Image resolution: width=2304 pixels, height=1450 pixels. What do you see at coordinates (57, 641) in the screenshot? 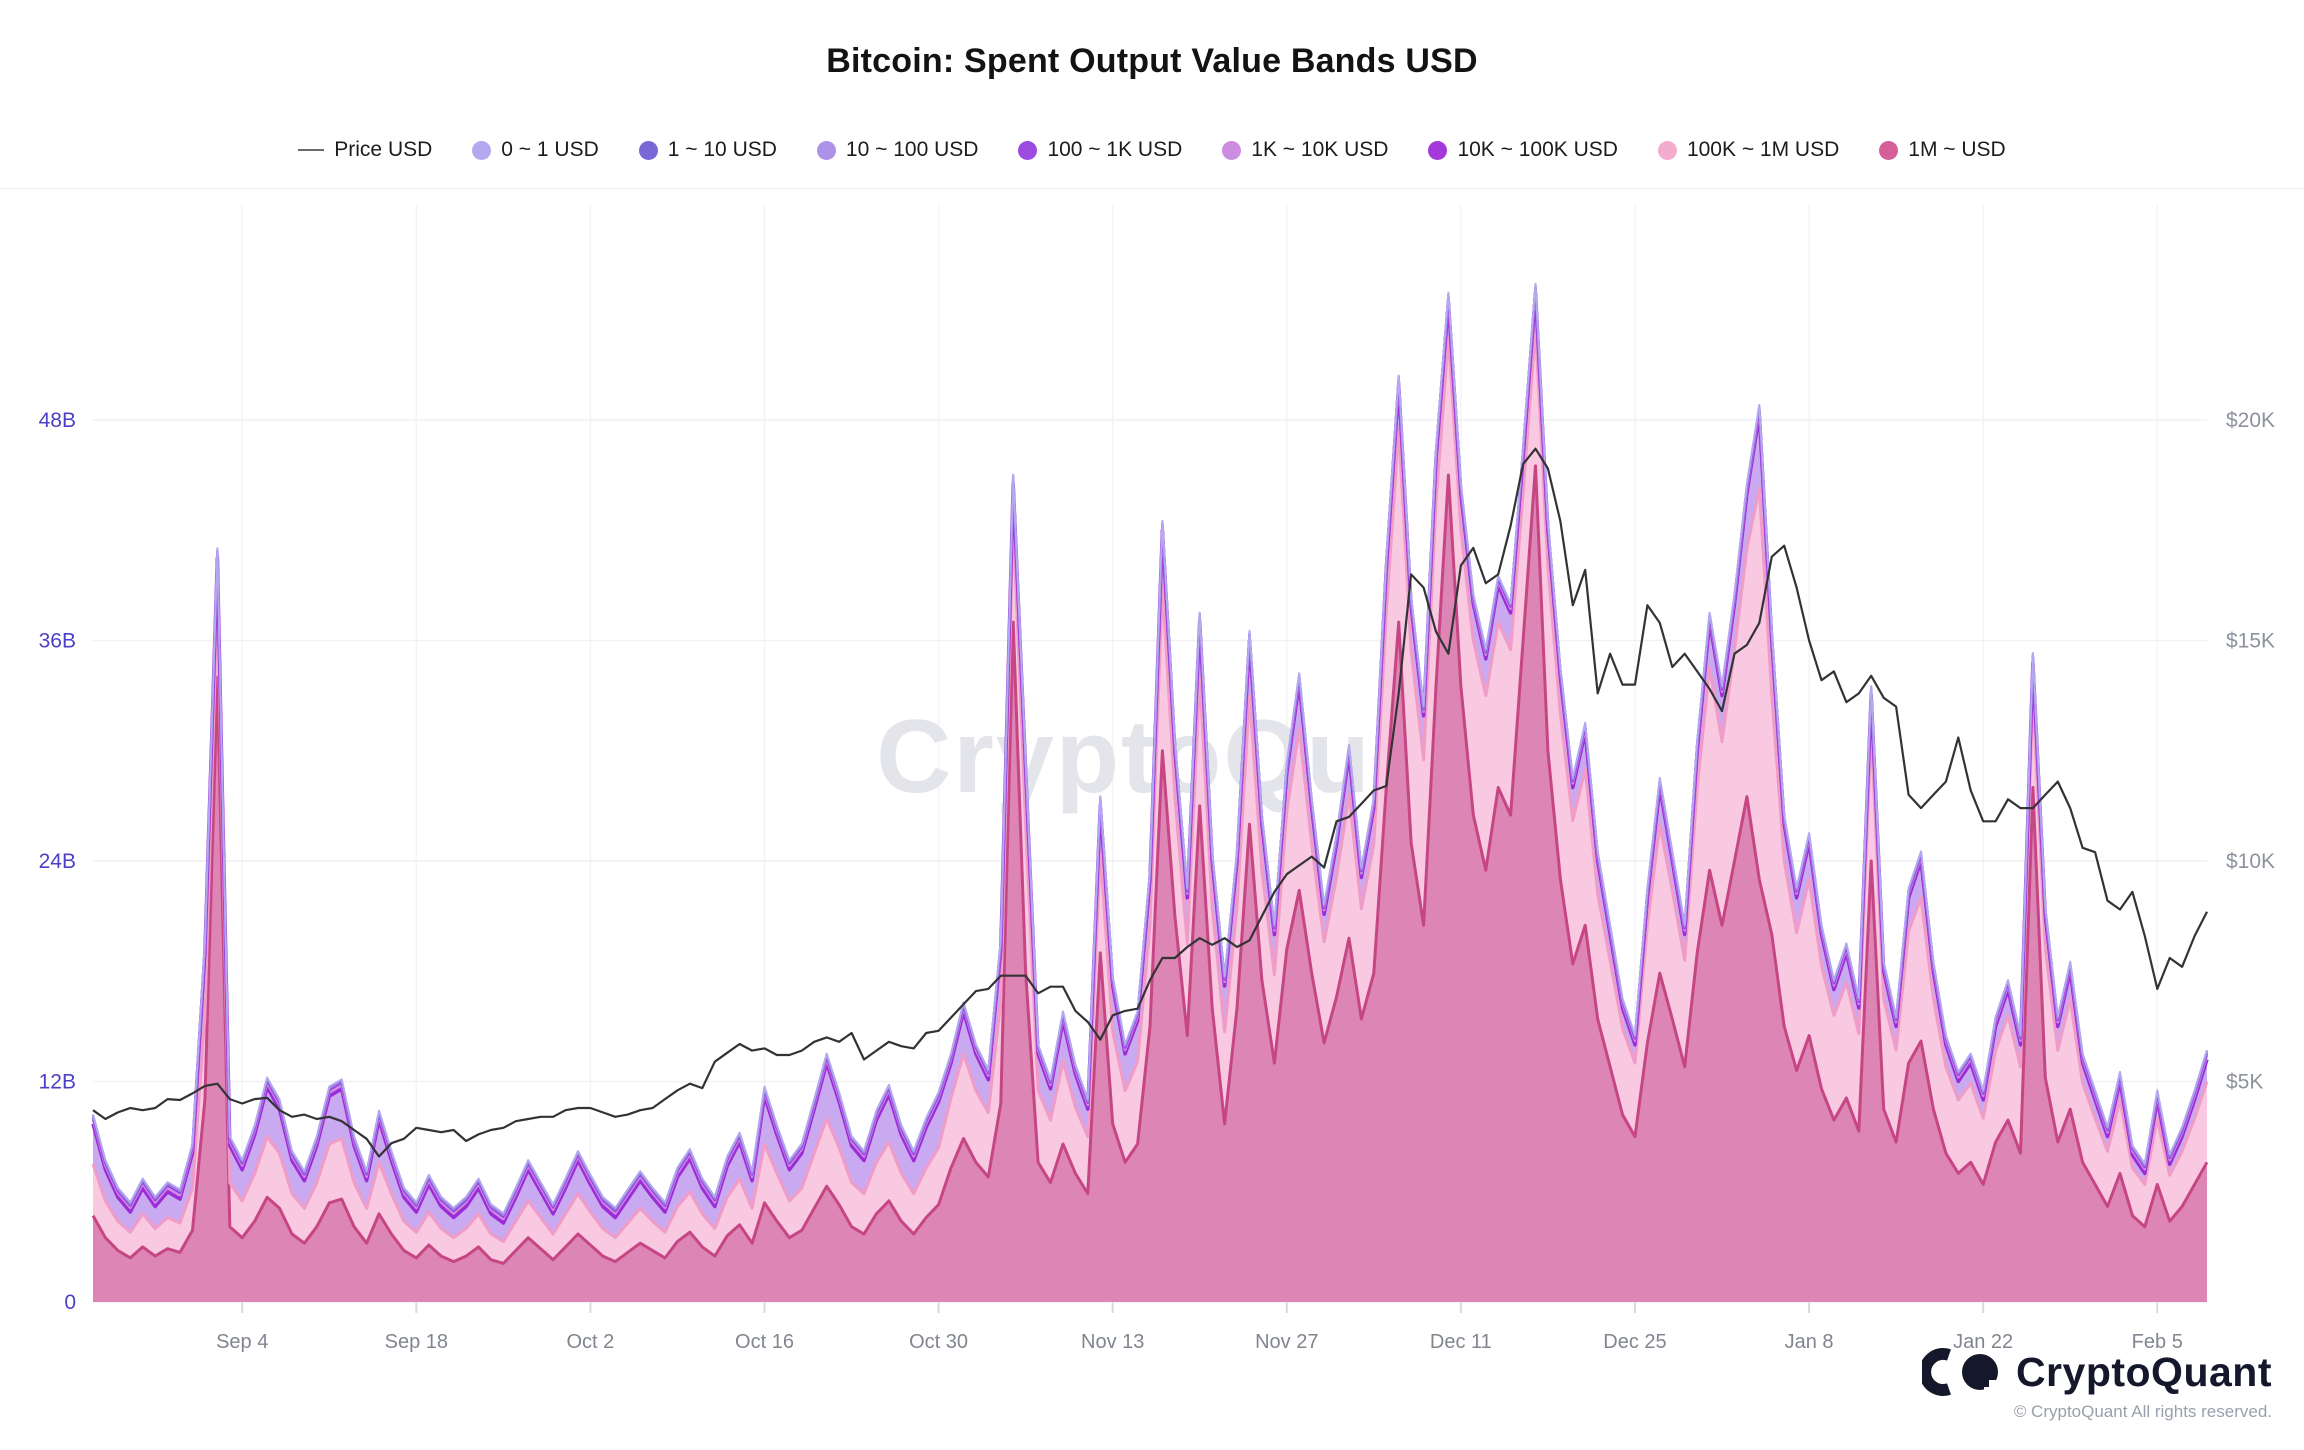
I see `svg-text: 36B` at bounding box center [57, 641].